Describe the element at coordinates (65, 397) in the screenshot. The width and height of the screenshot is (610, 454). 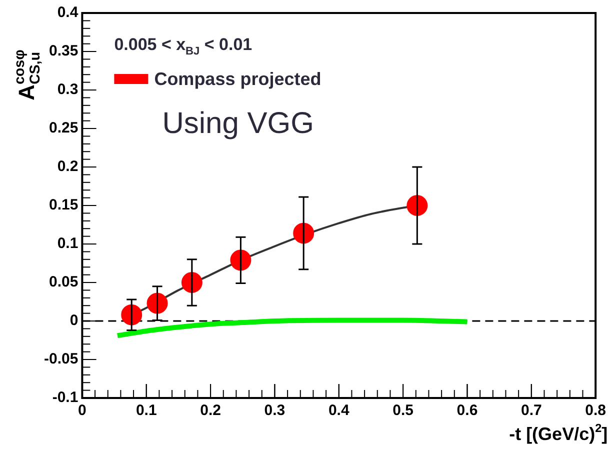
I see `y-tick-label: -0.1` at that location.